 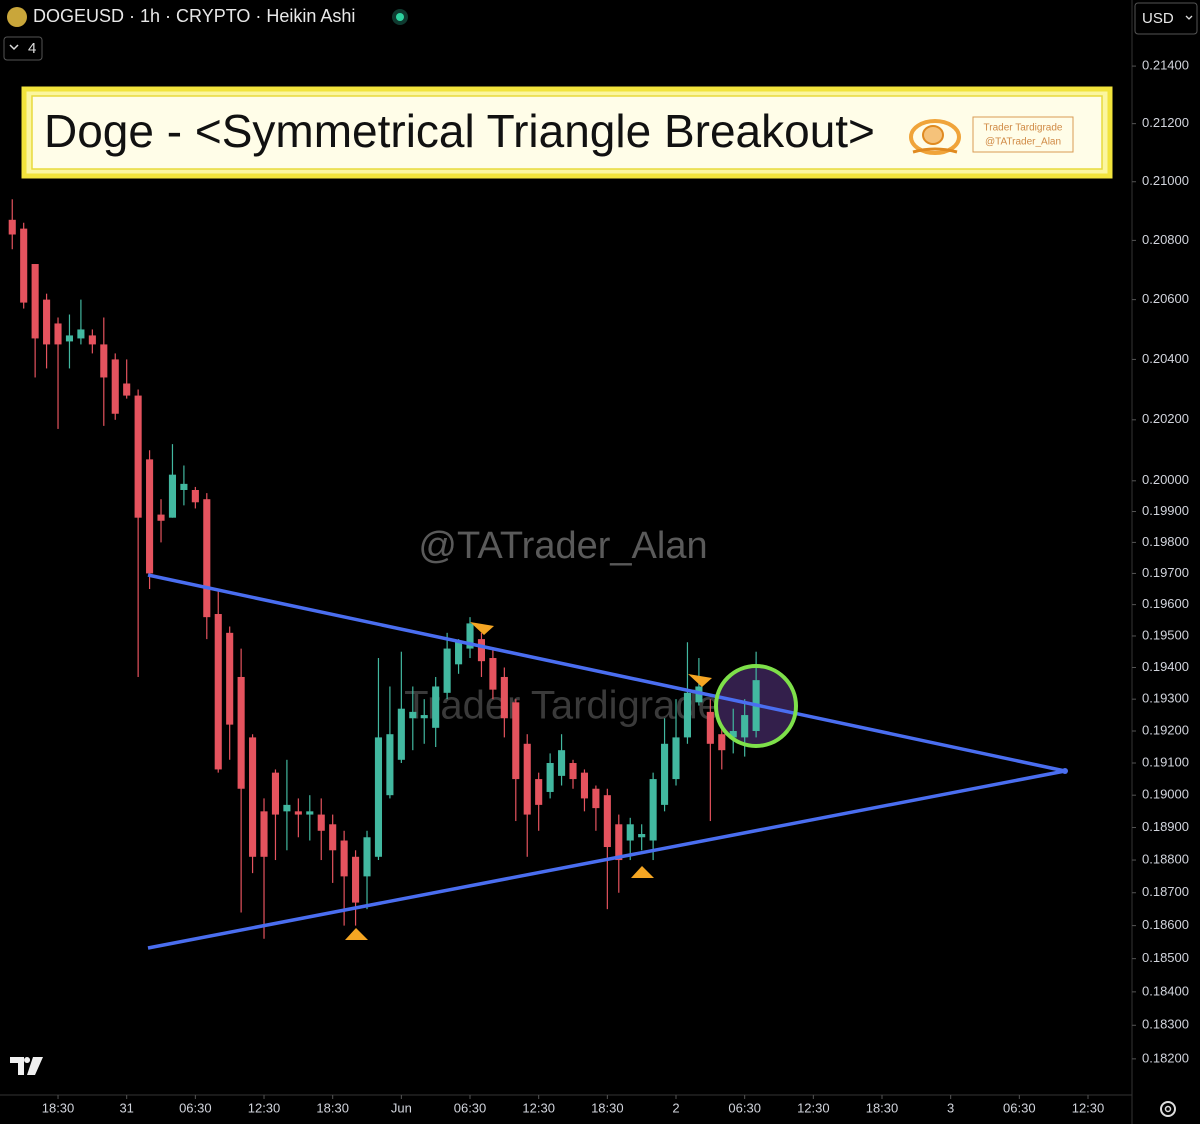 What do you see at coordinates (1165, 826) in the screenshot?
I see `y-tick-label: 0.18900` at bounding box center [1165, 826].